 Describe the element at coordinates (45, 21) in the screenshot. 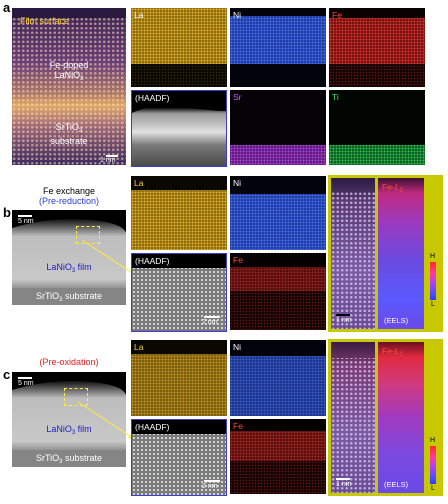

I see `film-surface-label: Film surface` at that location.